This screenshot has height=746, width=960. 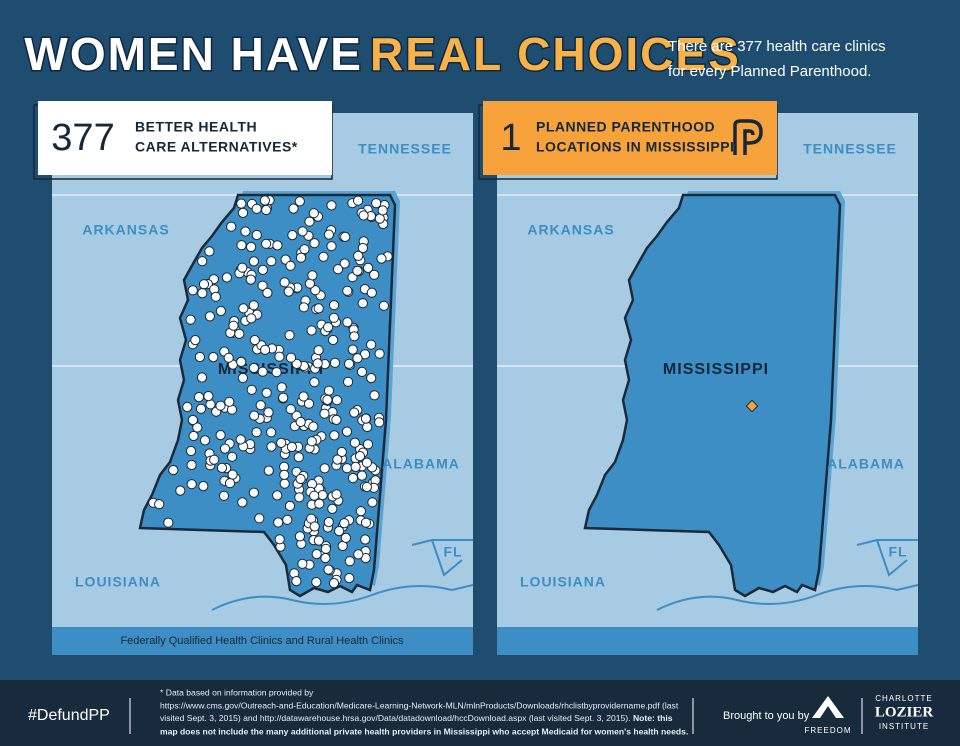 What do you see at coordinates (237, 692) in the screenshot?
I see `note: * Data based on information provided by` at bounding box center [237, 692].